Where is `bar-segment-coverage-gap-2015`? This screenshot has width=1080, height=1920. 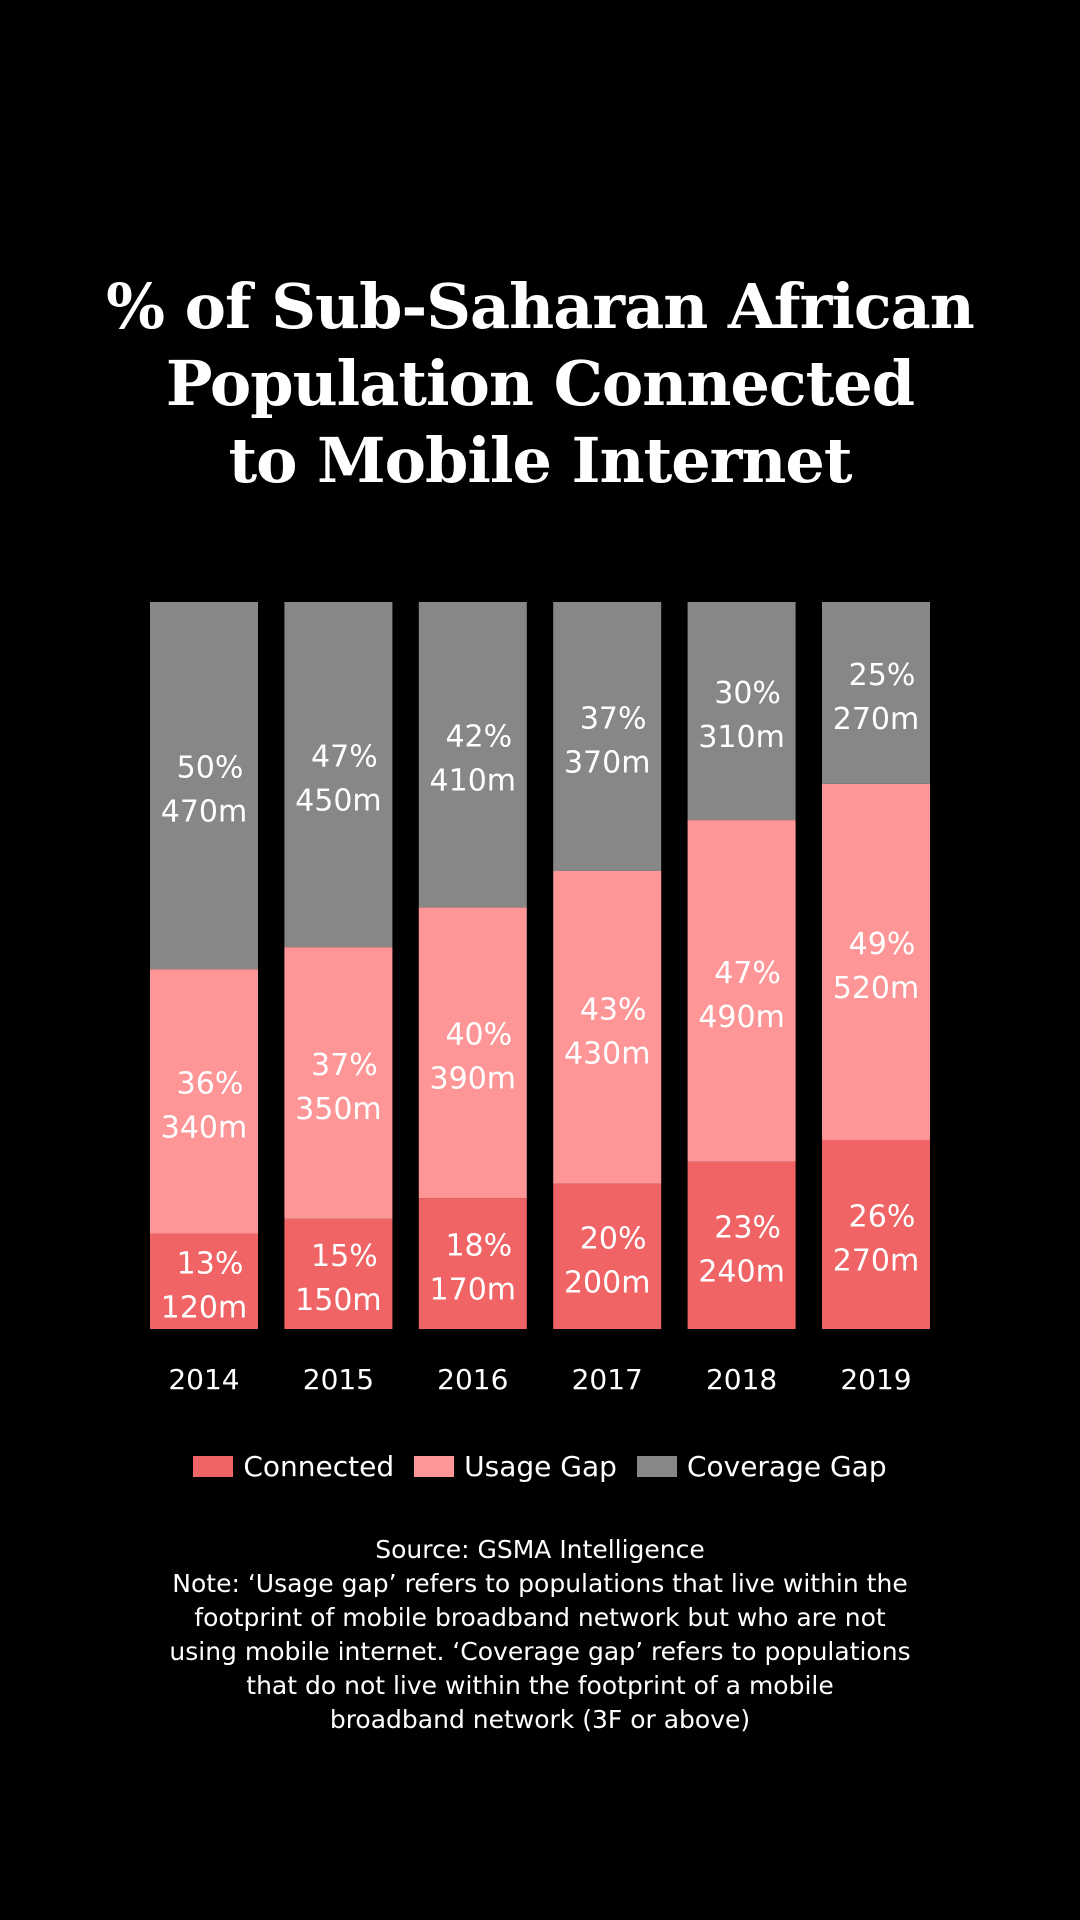 bar-segment-coverage-gap-2015 is located at coordinates (338, 775).